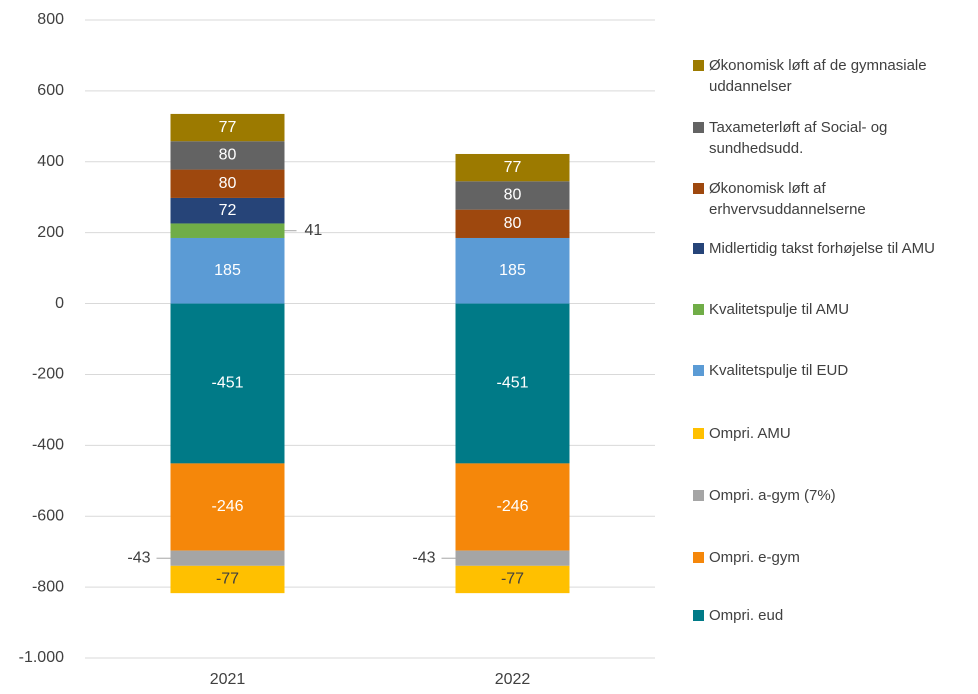 The height and width of the screenshot is (694, 978). I want to click on data-label: 72, so click(228, 210).